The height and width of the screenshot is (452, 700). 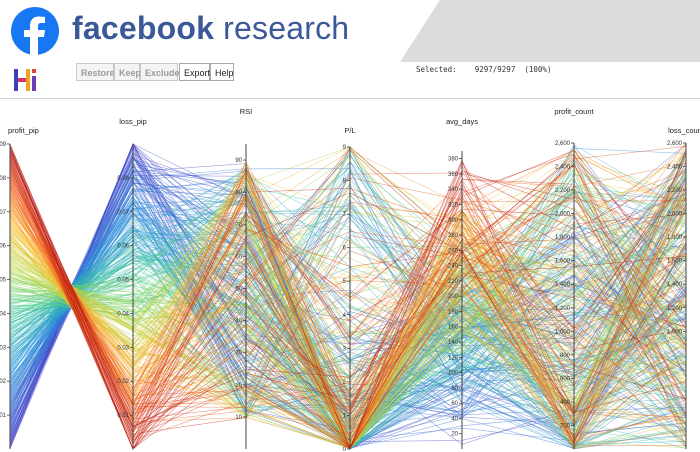 I want to click on axis-rsi: RSI 90 80 70 60 50 40 30 20 10, so click(x=243, y=278).